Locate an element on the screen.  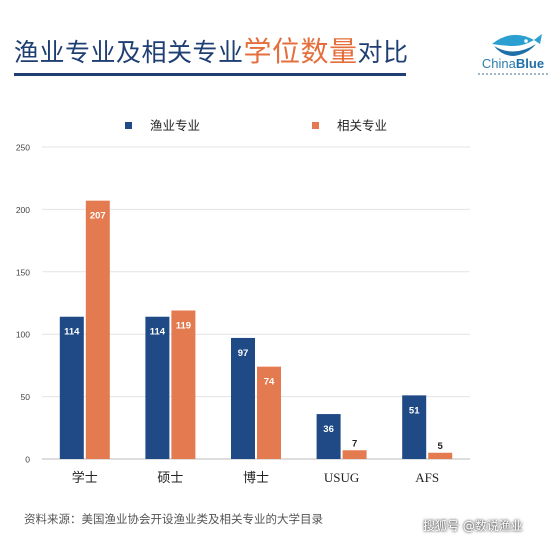
y-tick-label: 250 is located at coordinates (23, 148).